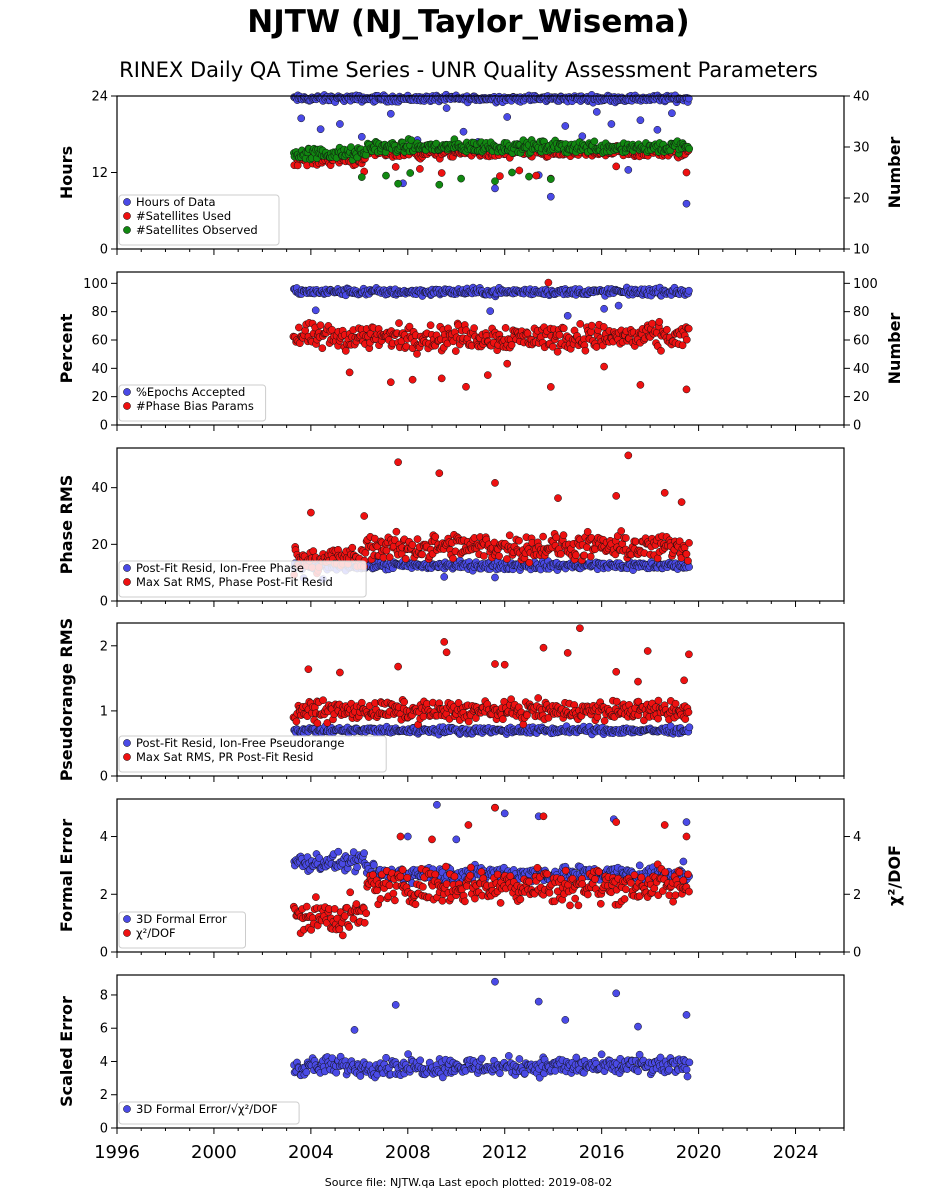 The height and width of the screenshot is (1200, 937). I want to click on y-axis-label: Hours, so click(66, 172).